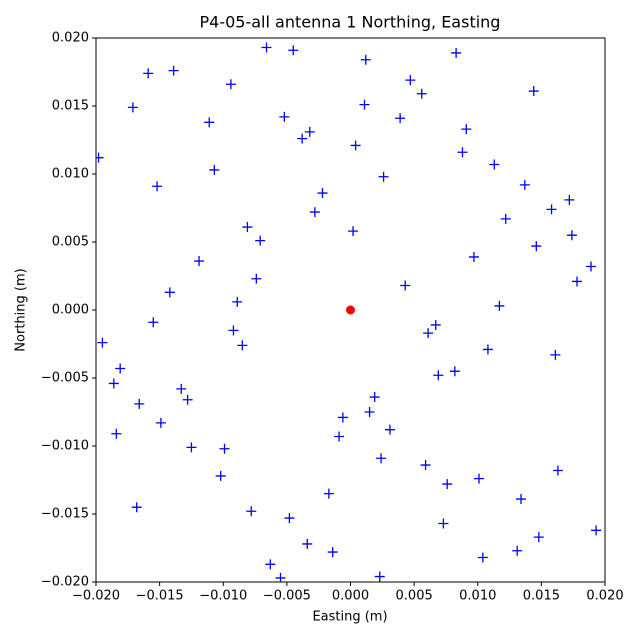 Image resolution: width=640 pixels, height=640 pixels. Describe the element at coordinates (65, 582) in the screenshot. I see `y-tick-label: −0.020` at that location.